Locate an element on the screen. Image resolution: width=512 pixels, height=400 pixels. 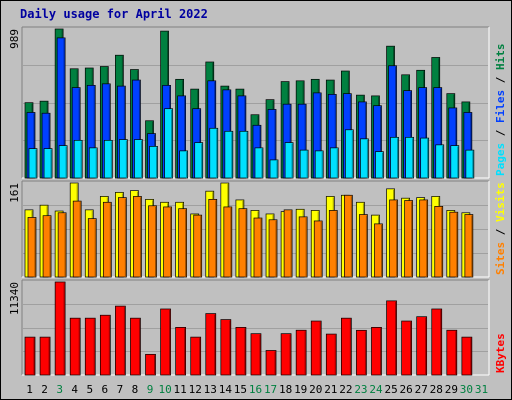
day-label: 30 is located at coordinates (466, 389).